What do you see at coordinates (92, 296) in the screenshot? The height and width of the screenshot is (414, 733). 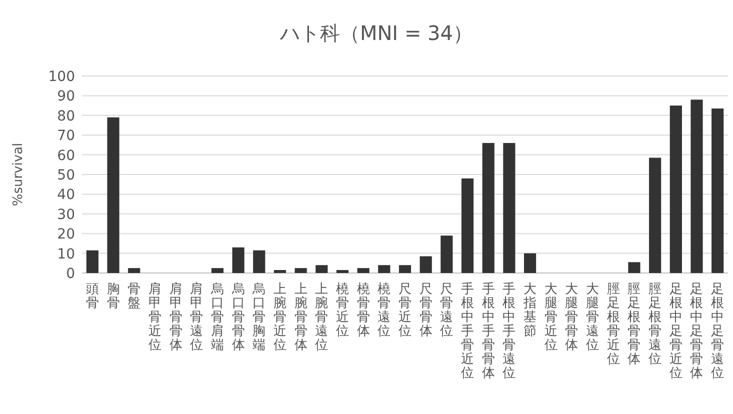 I see `x-tick-label: 頭骨` at bounding box center [92, 296].